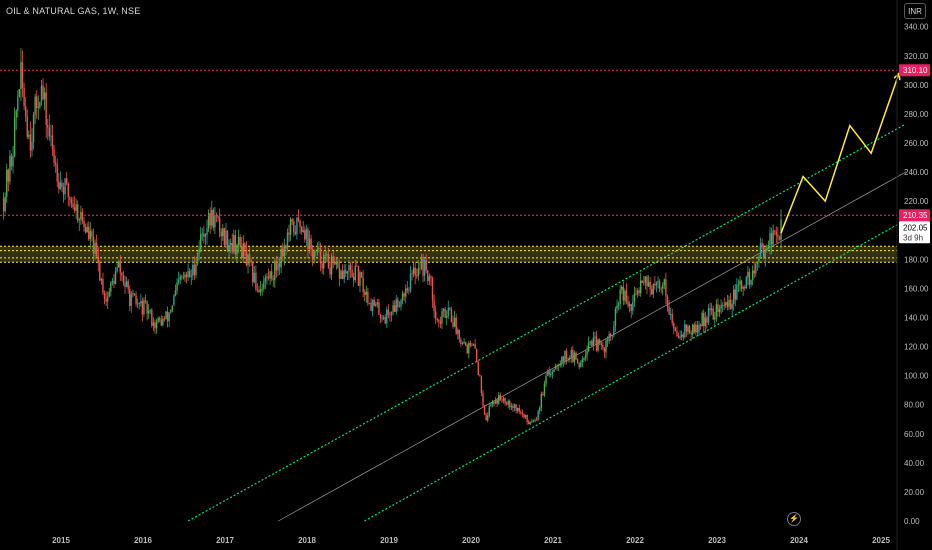 This screenshot has width=932, height=550. Describe the element at coordinates (915, 215) in the screenshot. I see `price-tag-label: 210.35` at that location.